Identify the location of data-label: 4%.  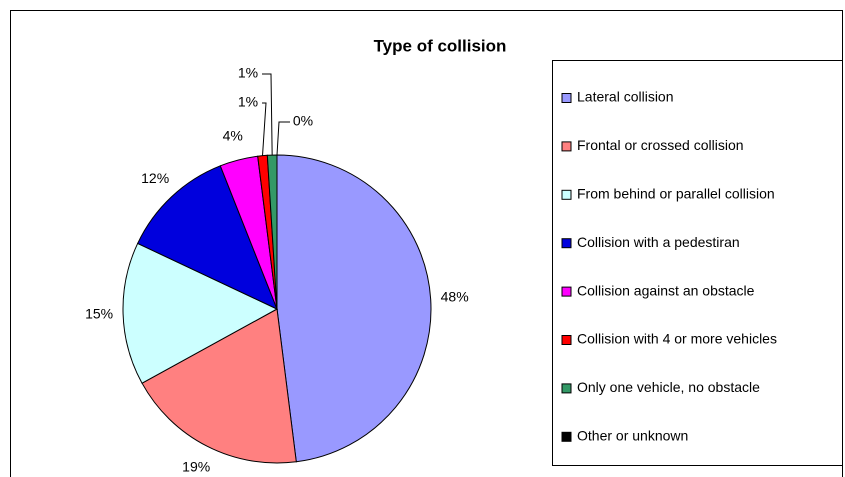
(233, 135).